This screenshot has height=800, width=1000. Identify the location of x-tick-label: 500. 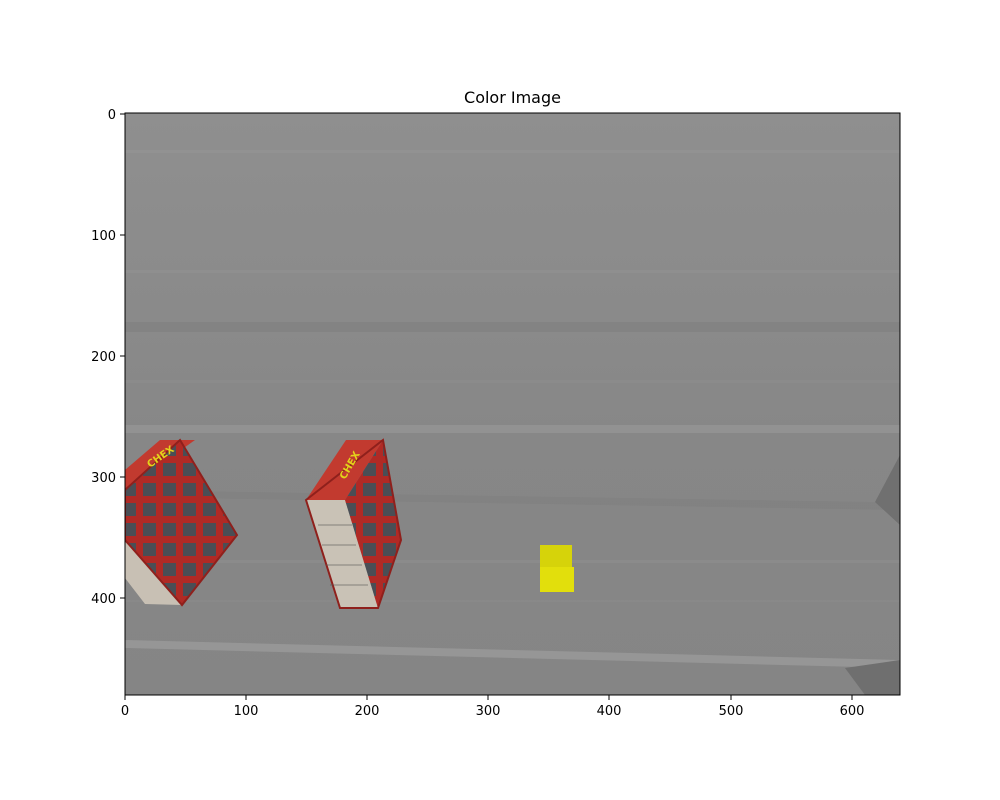
(731, 711).